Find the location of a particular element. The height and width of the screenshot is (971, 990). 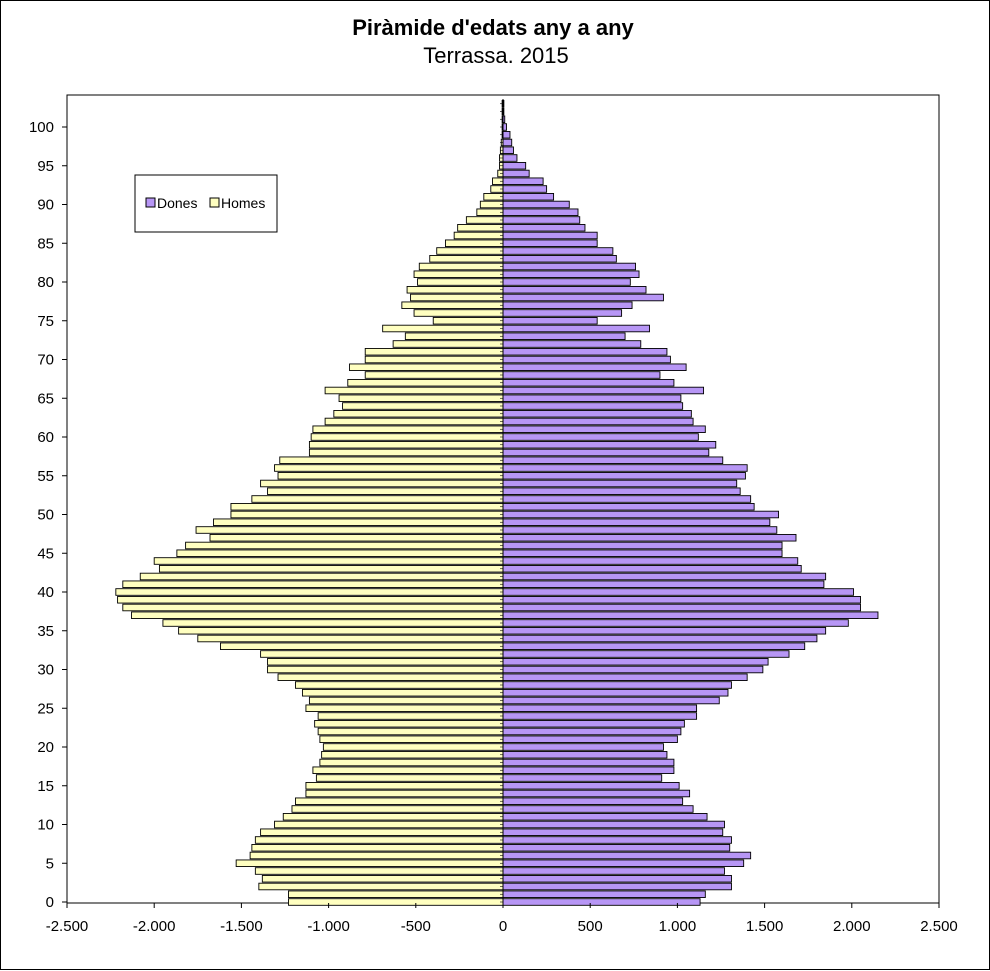

y-tick-label-85: 85 is located at coordinates (45, 243).